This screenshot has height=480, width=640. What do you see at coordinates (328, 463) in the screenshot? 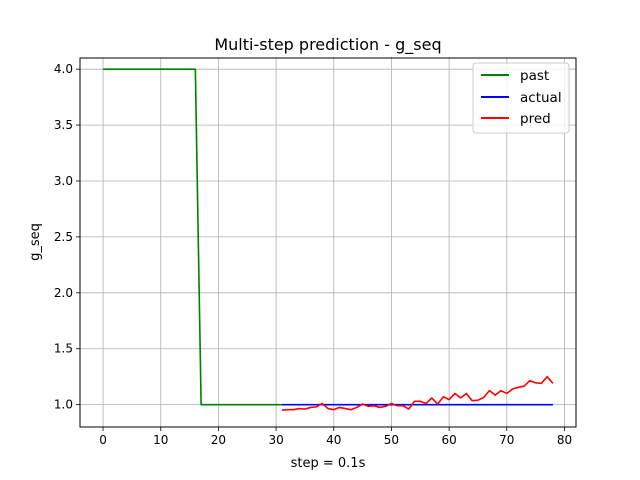
I see `x-axis-label: step = 0.1s` at bounding box center [328, 463].